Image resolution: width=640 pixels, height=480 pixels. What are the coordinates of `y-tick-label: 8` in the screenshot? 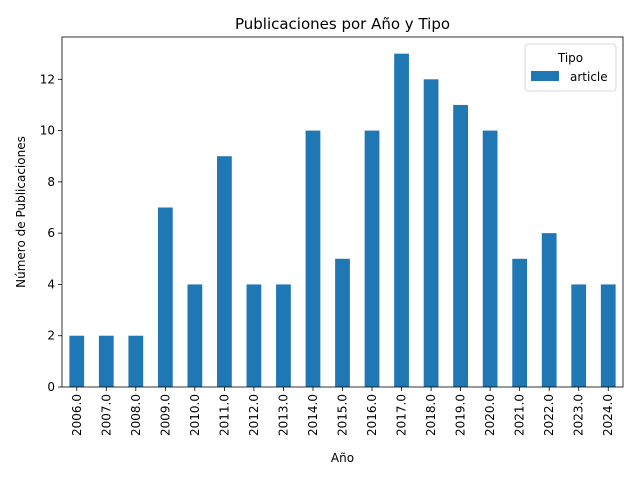 It's located at (51, 182).